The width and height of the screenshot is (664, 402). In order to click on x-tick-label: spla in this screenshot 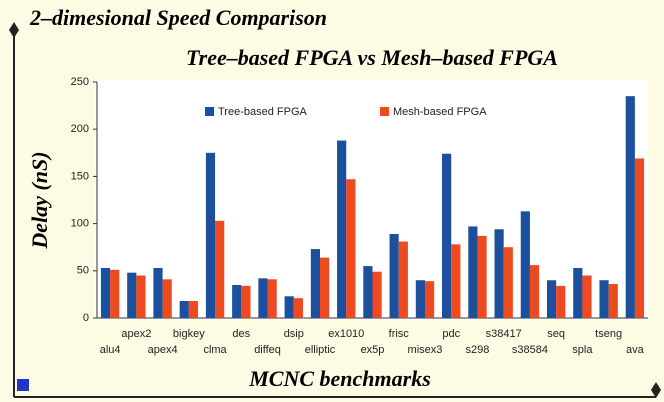, I will do `click(582, 350)`.